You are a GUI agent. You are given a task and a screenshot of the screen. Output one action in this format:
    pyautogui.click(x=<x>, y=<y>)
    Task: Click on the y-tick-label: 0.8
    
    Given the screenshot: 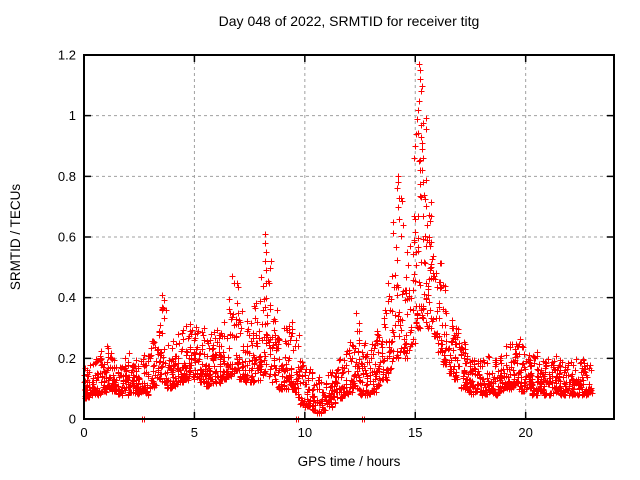 What is the action you would take?
    pyautogui.click(x=67, y=176)
    